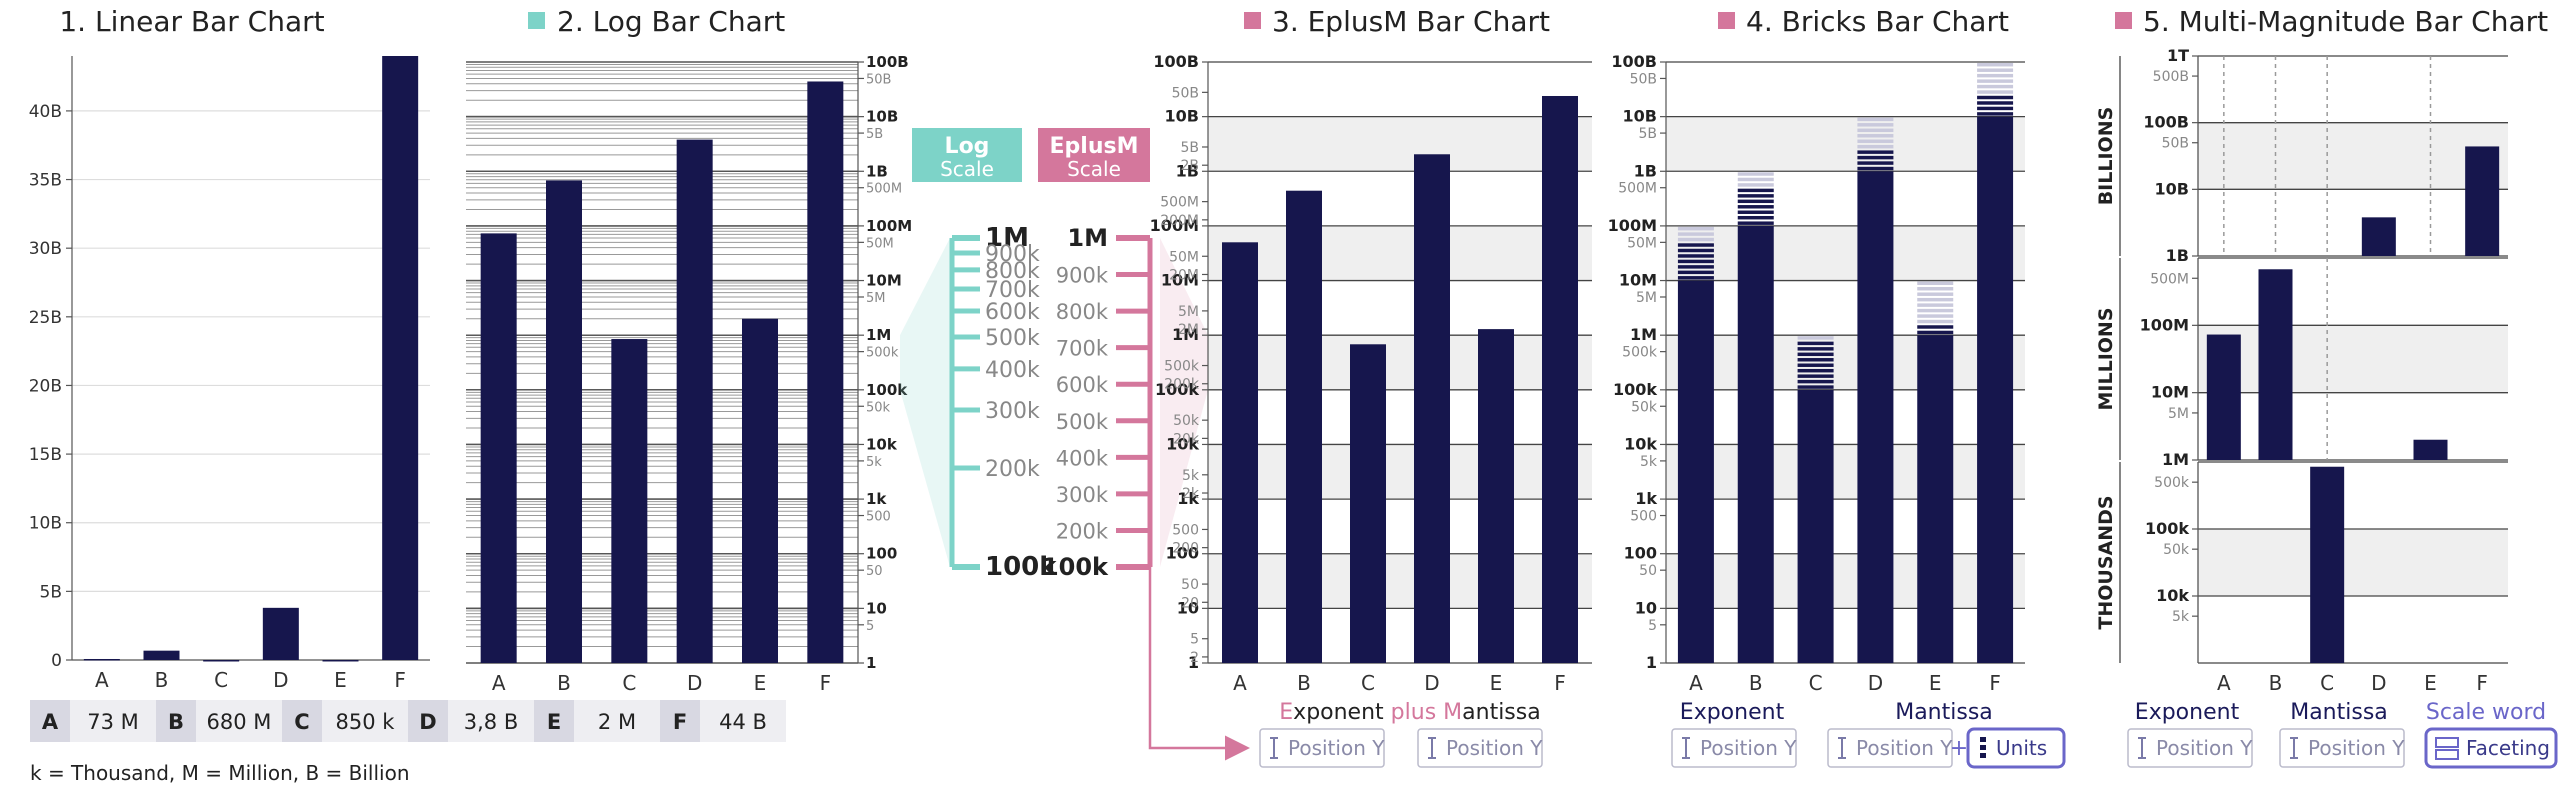 This screenshot has width=2560, height=790. I want to click on y-tick-label: 50, so click(874, 571).